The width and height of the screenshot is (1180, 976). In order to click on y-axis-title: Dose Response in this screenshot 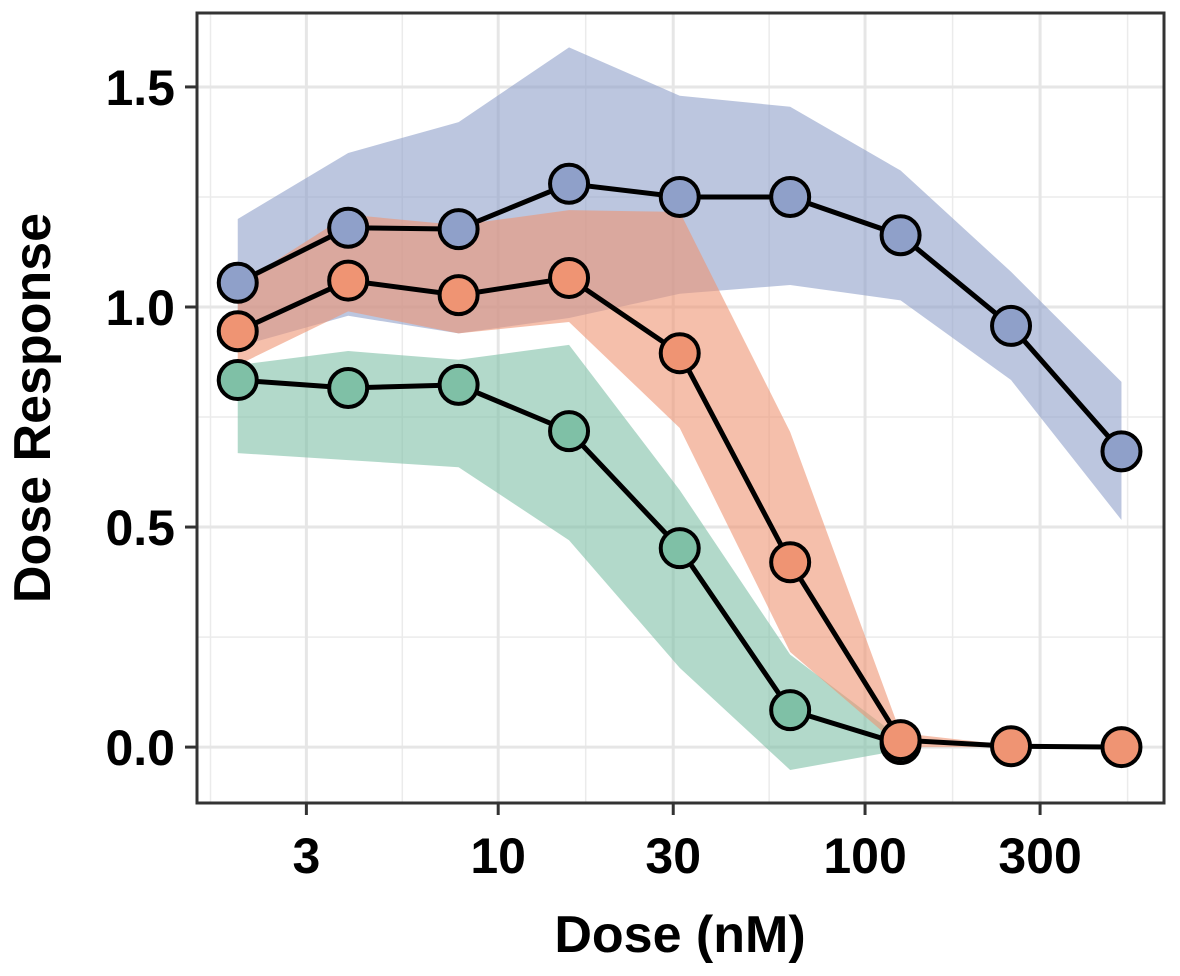, I will do `click(33, 408)`.